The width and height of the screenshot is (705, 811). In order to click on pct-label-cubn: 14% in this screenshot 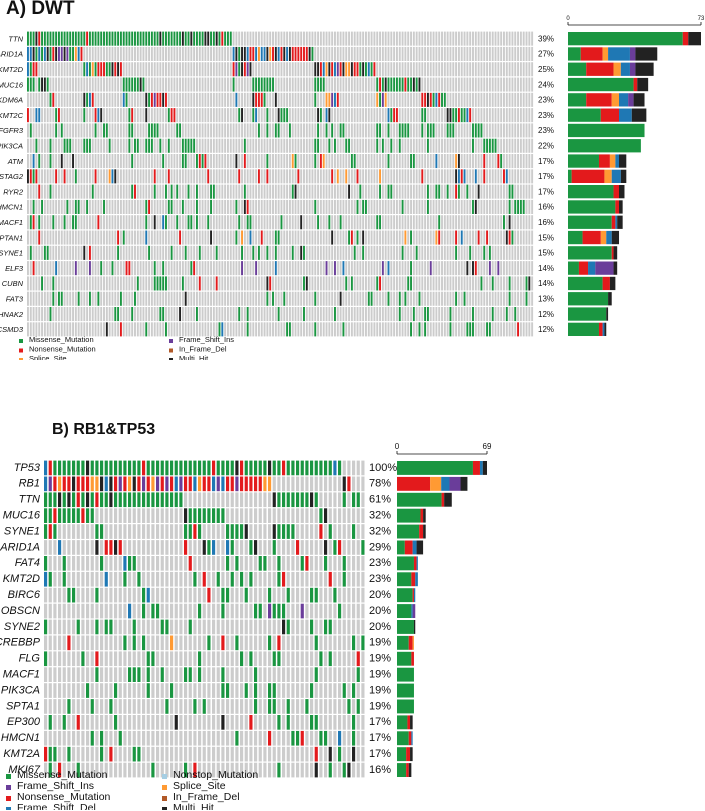, I will do `click(546, 283)`.